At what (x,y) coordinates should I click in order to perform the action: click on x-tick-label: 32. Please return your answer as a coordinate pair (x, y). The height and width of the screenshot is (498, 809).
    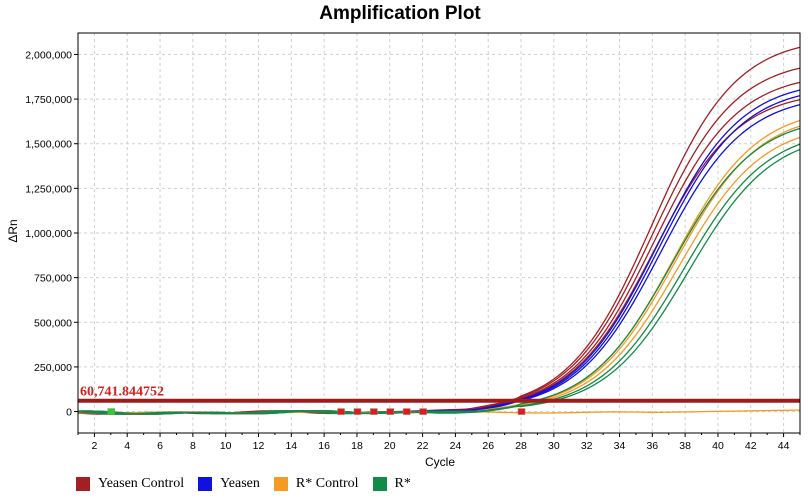
    Looking at the image, I should click on (587, 446).